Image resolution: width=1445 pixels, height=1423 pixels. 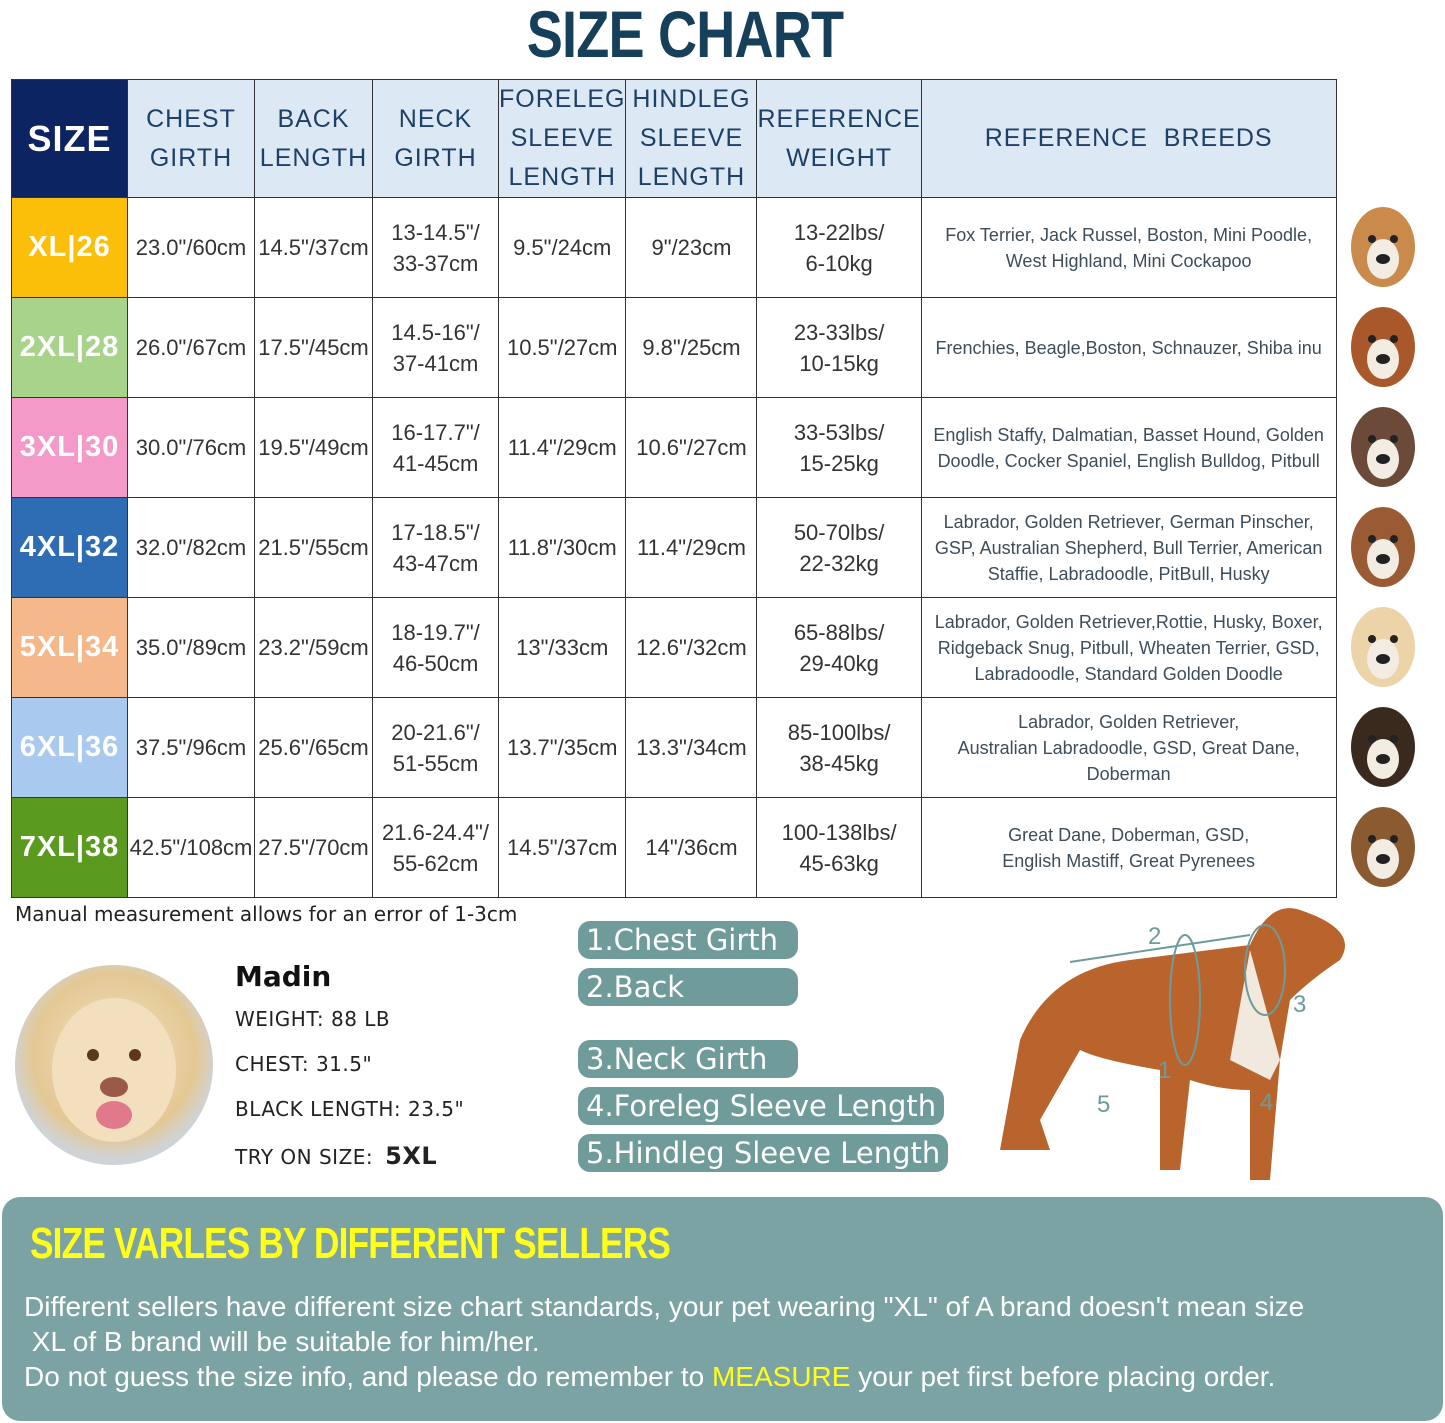 What do you see at coordinates (435, 363) in the screenshot?
I see `neck-cell-line: 37-41cm` at bounding box center [435, 363].